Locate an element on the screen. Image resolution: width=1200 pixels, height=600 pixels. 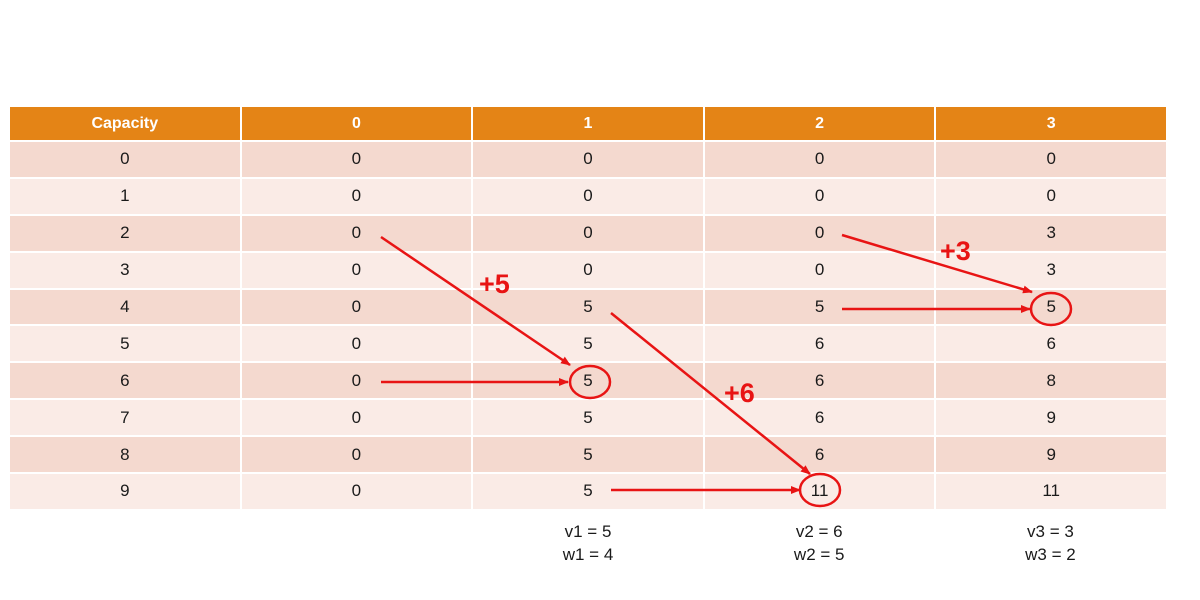
item-2-legend: v2 = 6 w2 = 5 is located at coordinates (819, 543).